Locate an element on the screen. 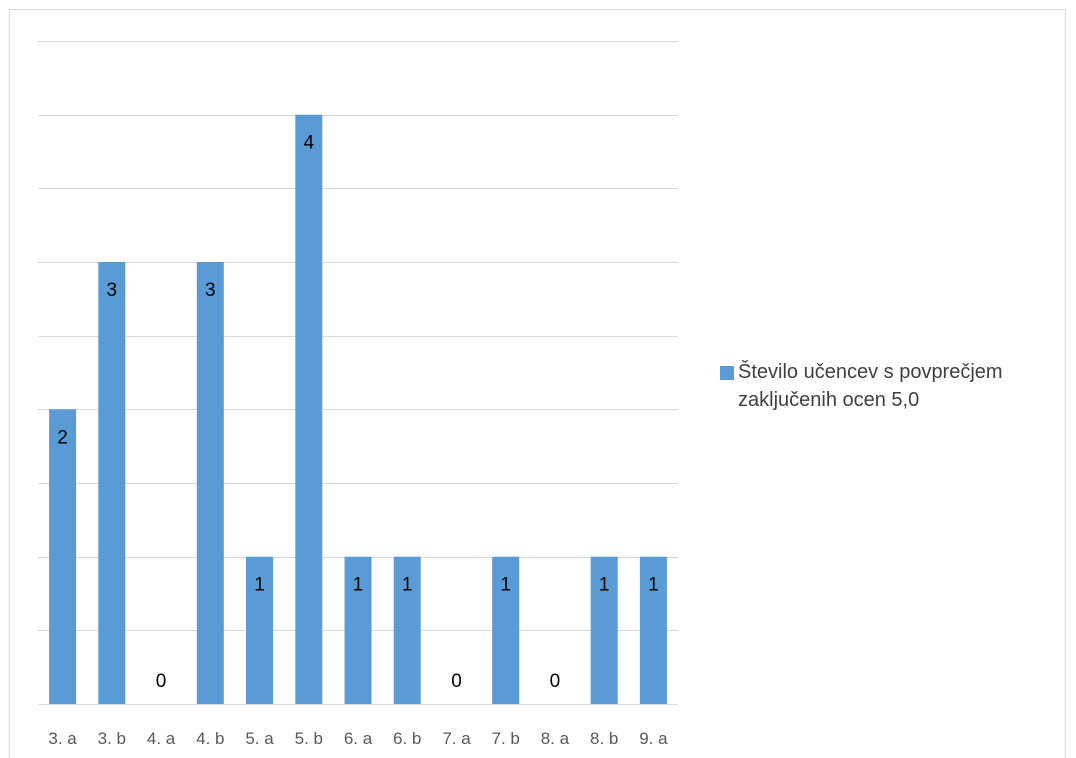 This screenshot has width=1076, height=758. x-tick-label: 6. a is located at coordinates (358, 738).